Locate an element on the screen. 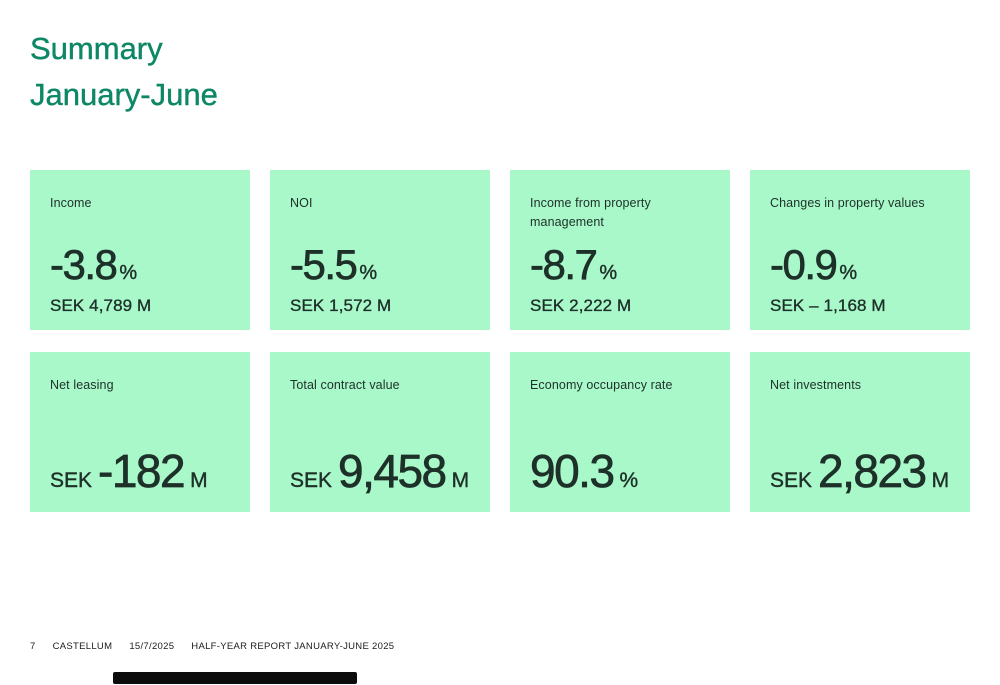 This screenshot has height=685, width=1000. footer-report-title: HALF-YEAR REPORT JANUARY-JUNE 2025 is located at coordinates (293, 646).